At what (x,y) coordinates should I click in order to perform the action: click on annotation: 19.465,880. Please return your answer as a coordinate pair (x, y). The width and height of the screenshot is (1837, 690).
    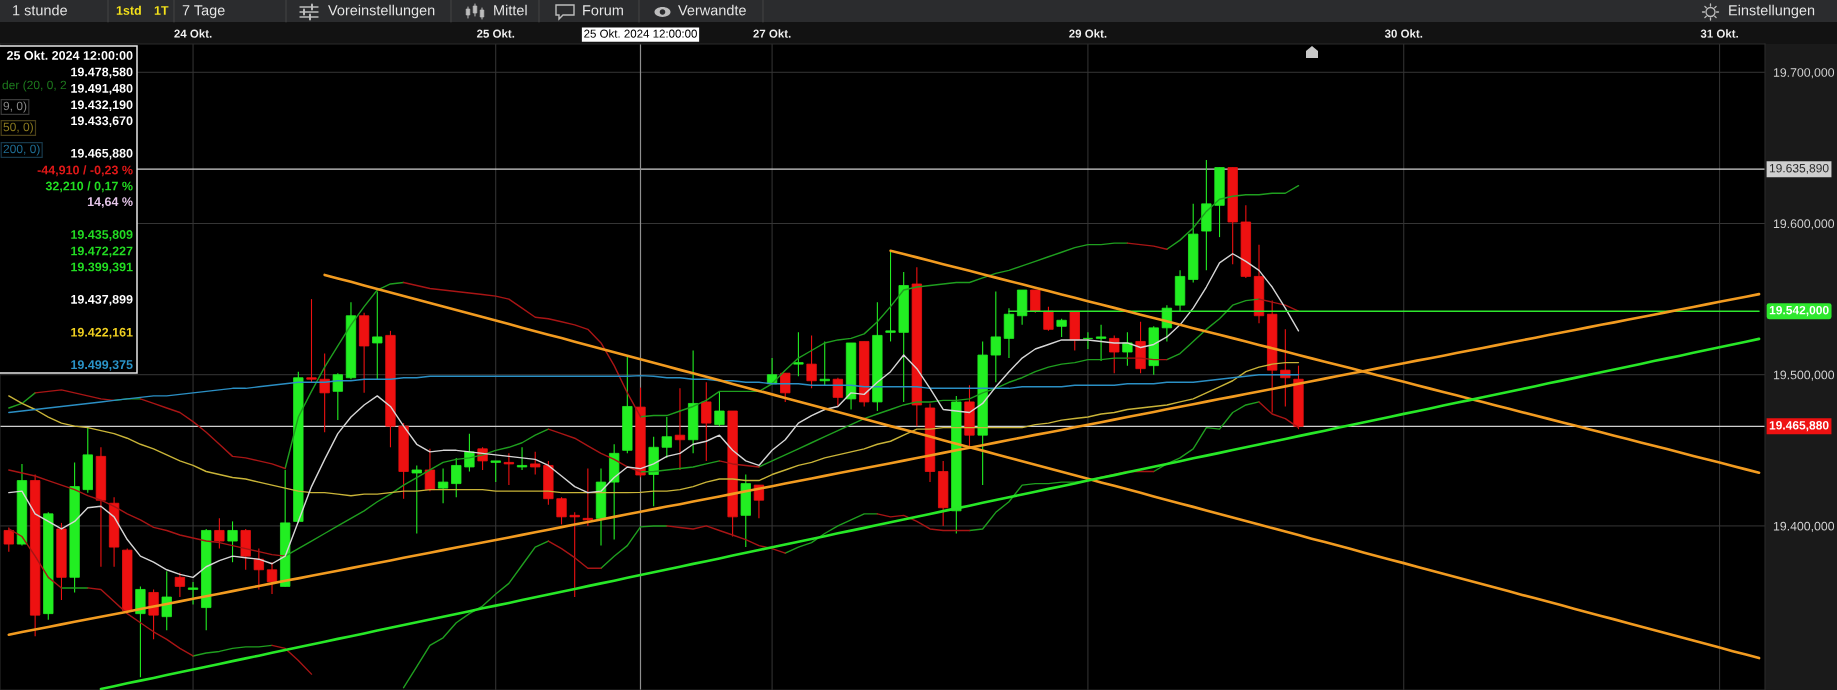
    Looking at the image, I should click on (102, 154).